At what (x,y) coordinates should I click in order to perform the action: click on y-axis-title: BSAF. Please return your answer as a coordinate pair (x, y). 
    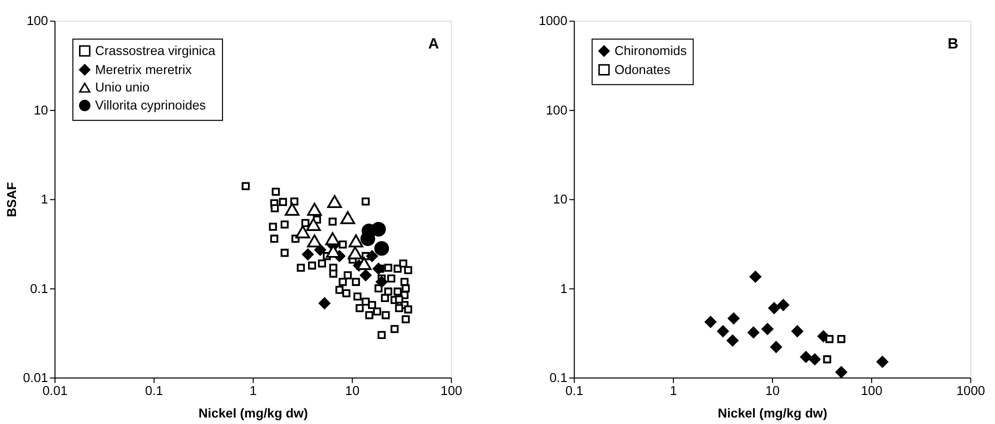
    Looking at the image, I should click on (12, 200).